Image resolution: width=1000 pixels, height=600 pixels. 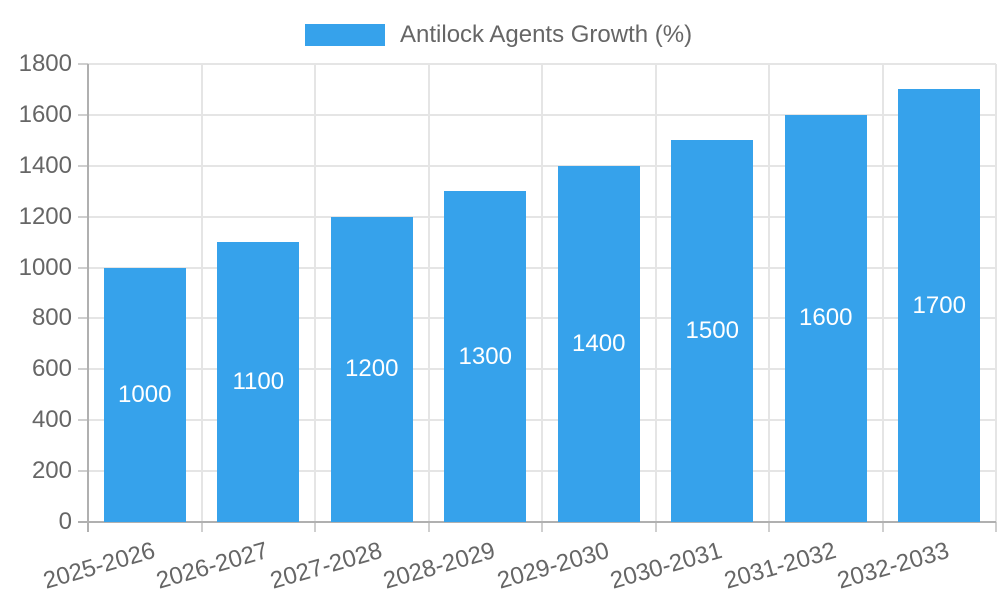 I want to click on bar-value-label: 1300, so click(x=485, y=356).